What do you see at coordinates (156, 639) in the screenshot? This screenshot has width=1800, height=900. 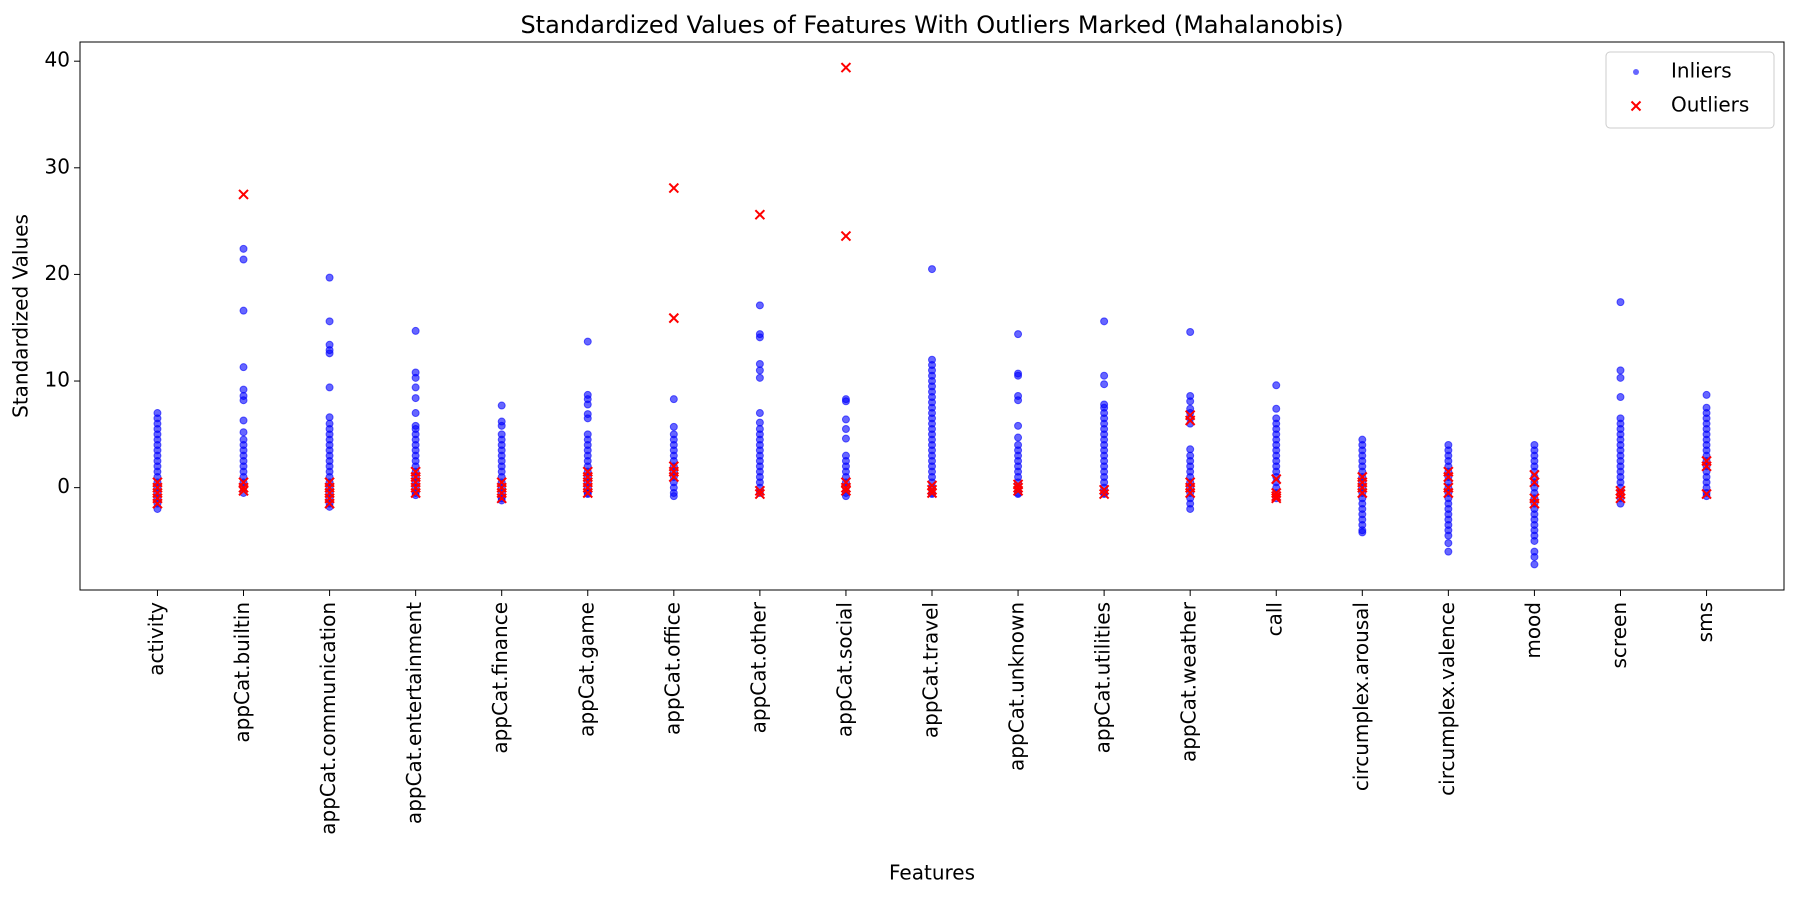 I see `x-tick-label: activity` at bounding box center [156, 639].